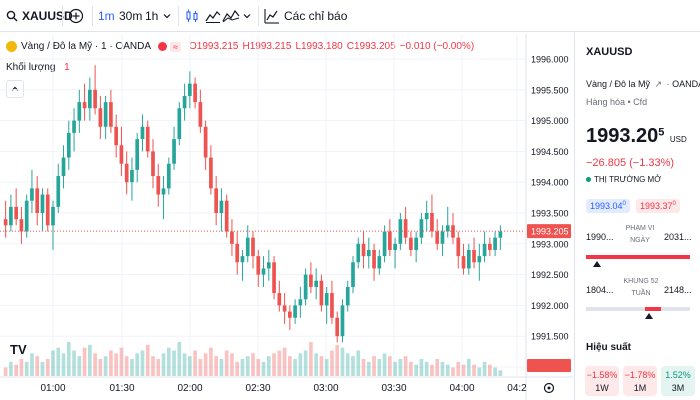 This screenshot has height=400, width=700. What do you see at coordinates (131, 16) in the screenshot?
I see `interval-30m: 30m` at bounding box center [131, 16].